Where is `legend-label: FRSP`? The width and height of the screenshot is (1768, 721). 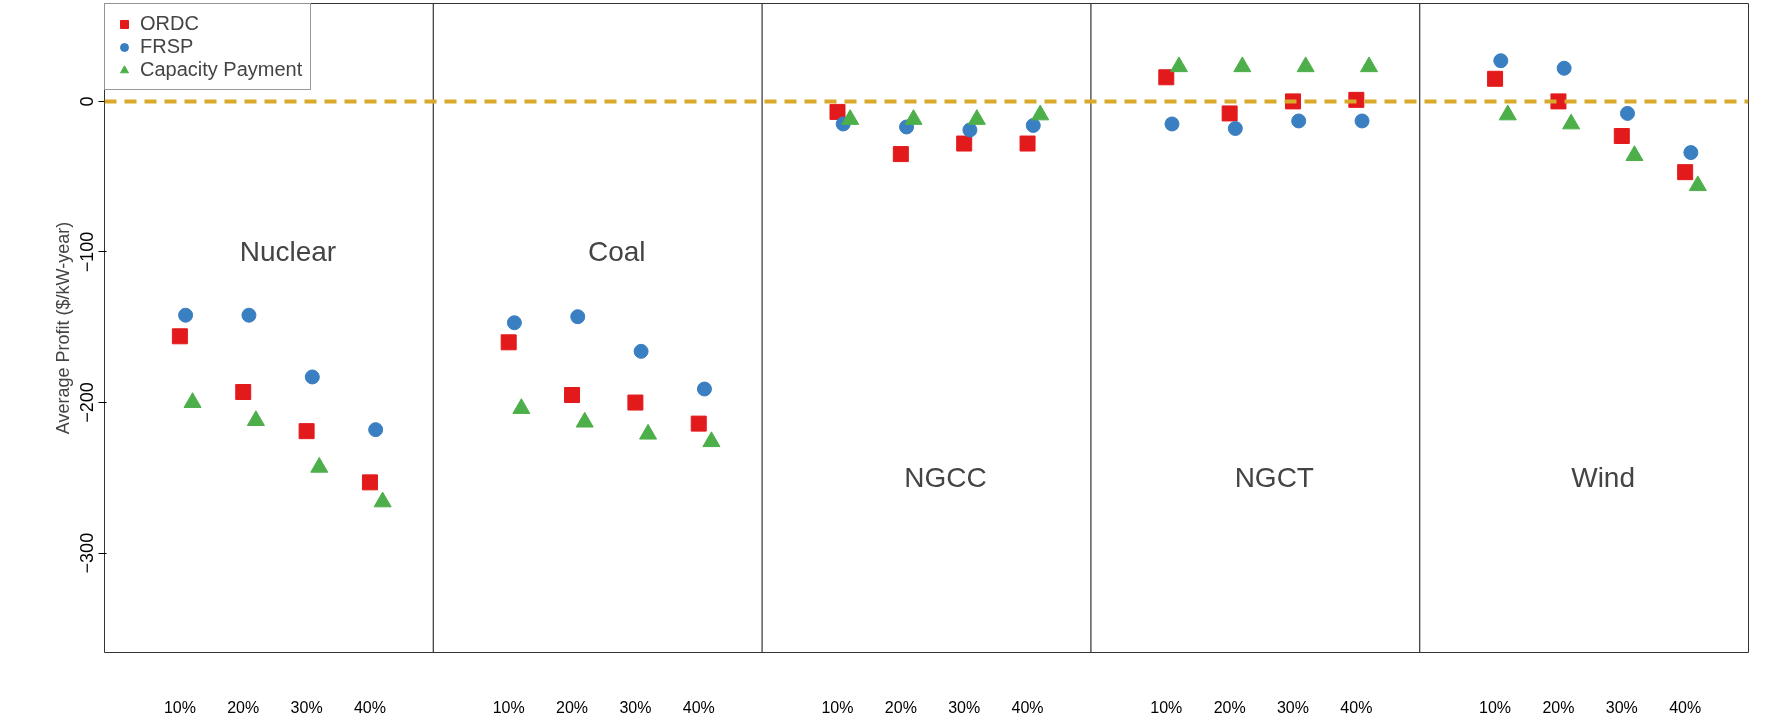
legend-label: FRSP is located at coordinates (167, 46).